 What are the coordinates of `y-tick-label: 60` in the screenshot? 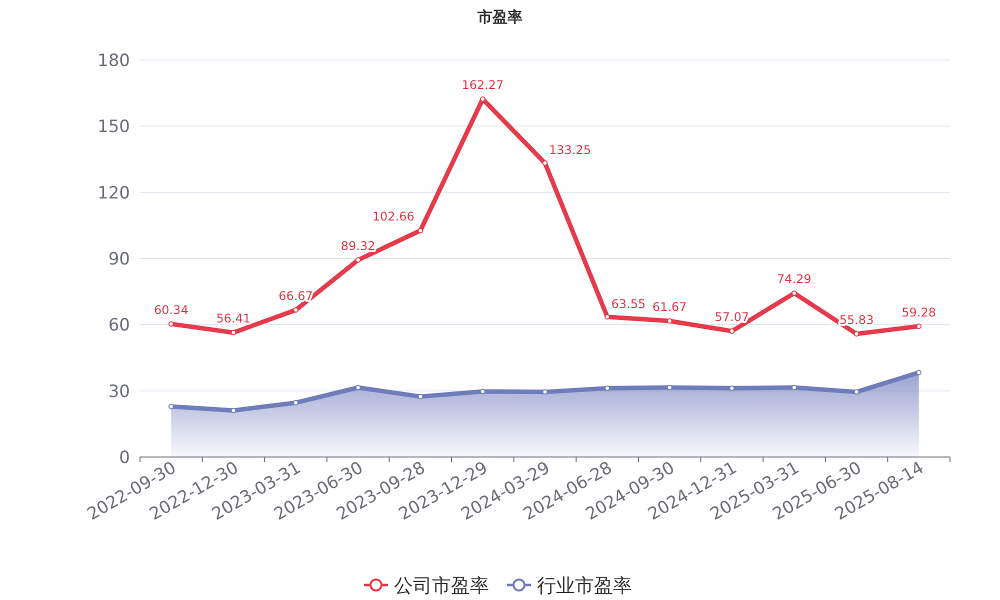 It's located at (119, 326).